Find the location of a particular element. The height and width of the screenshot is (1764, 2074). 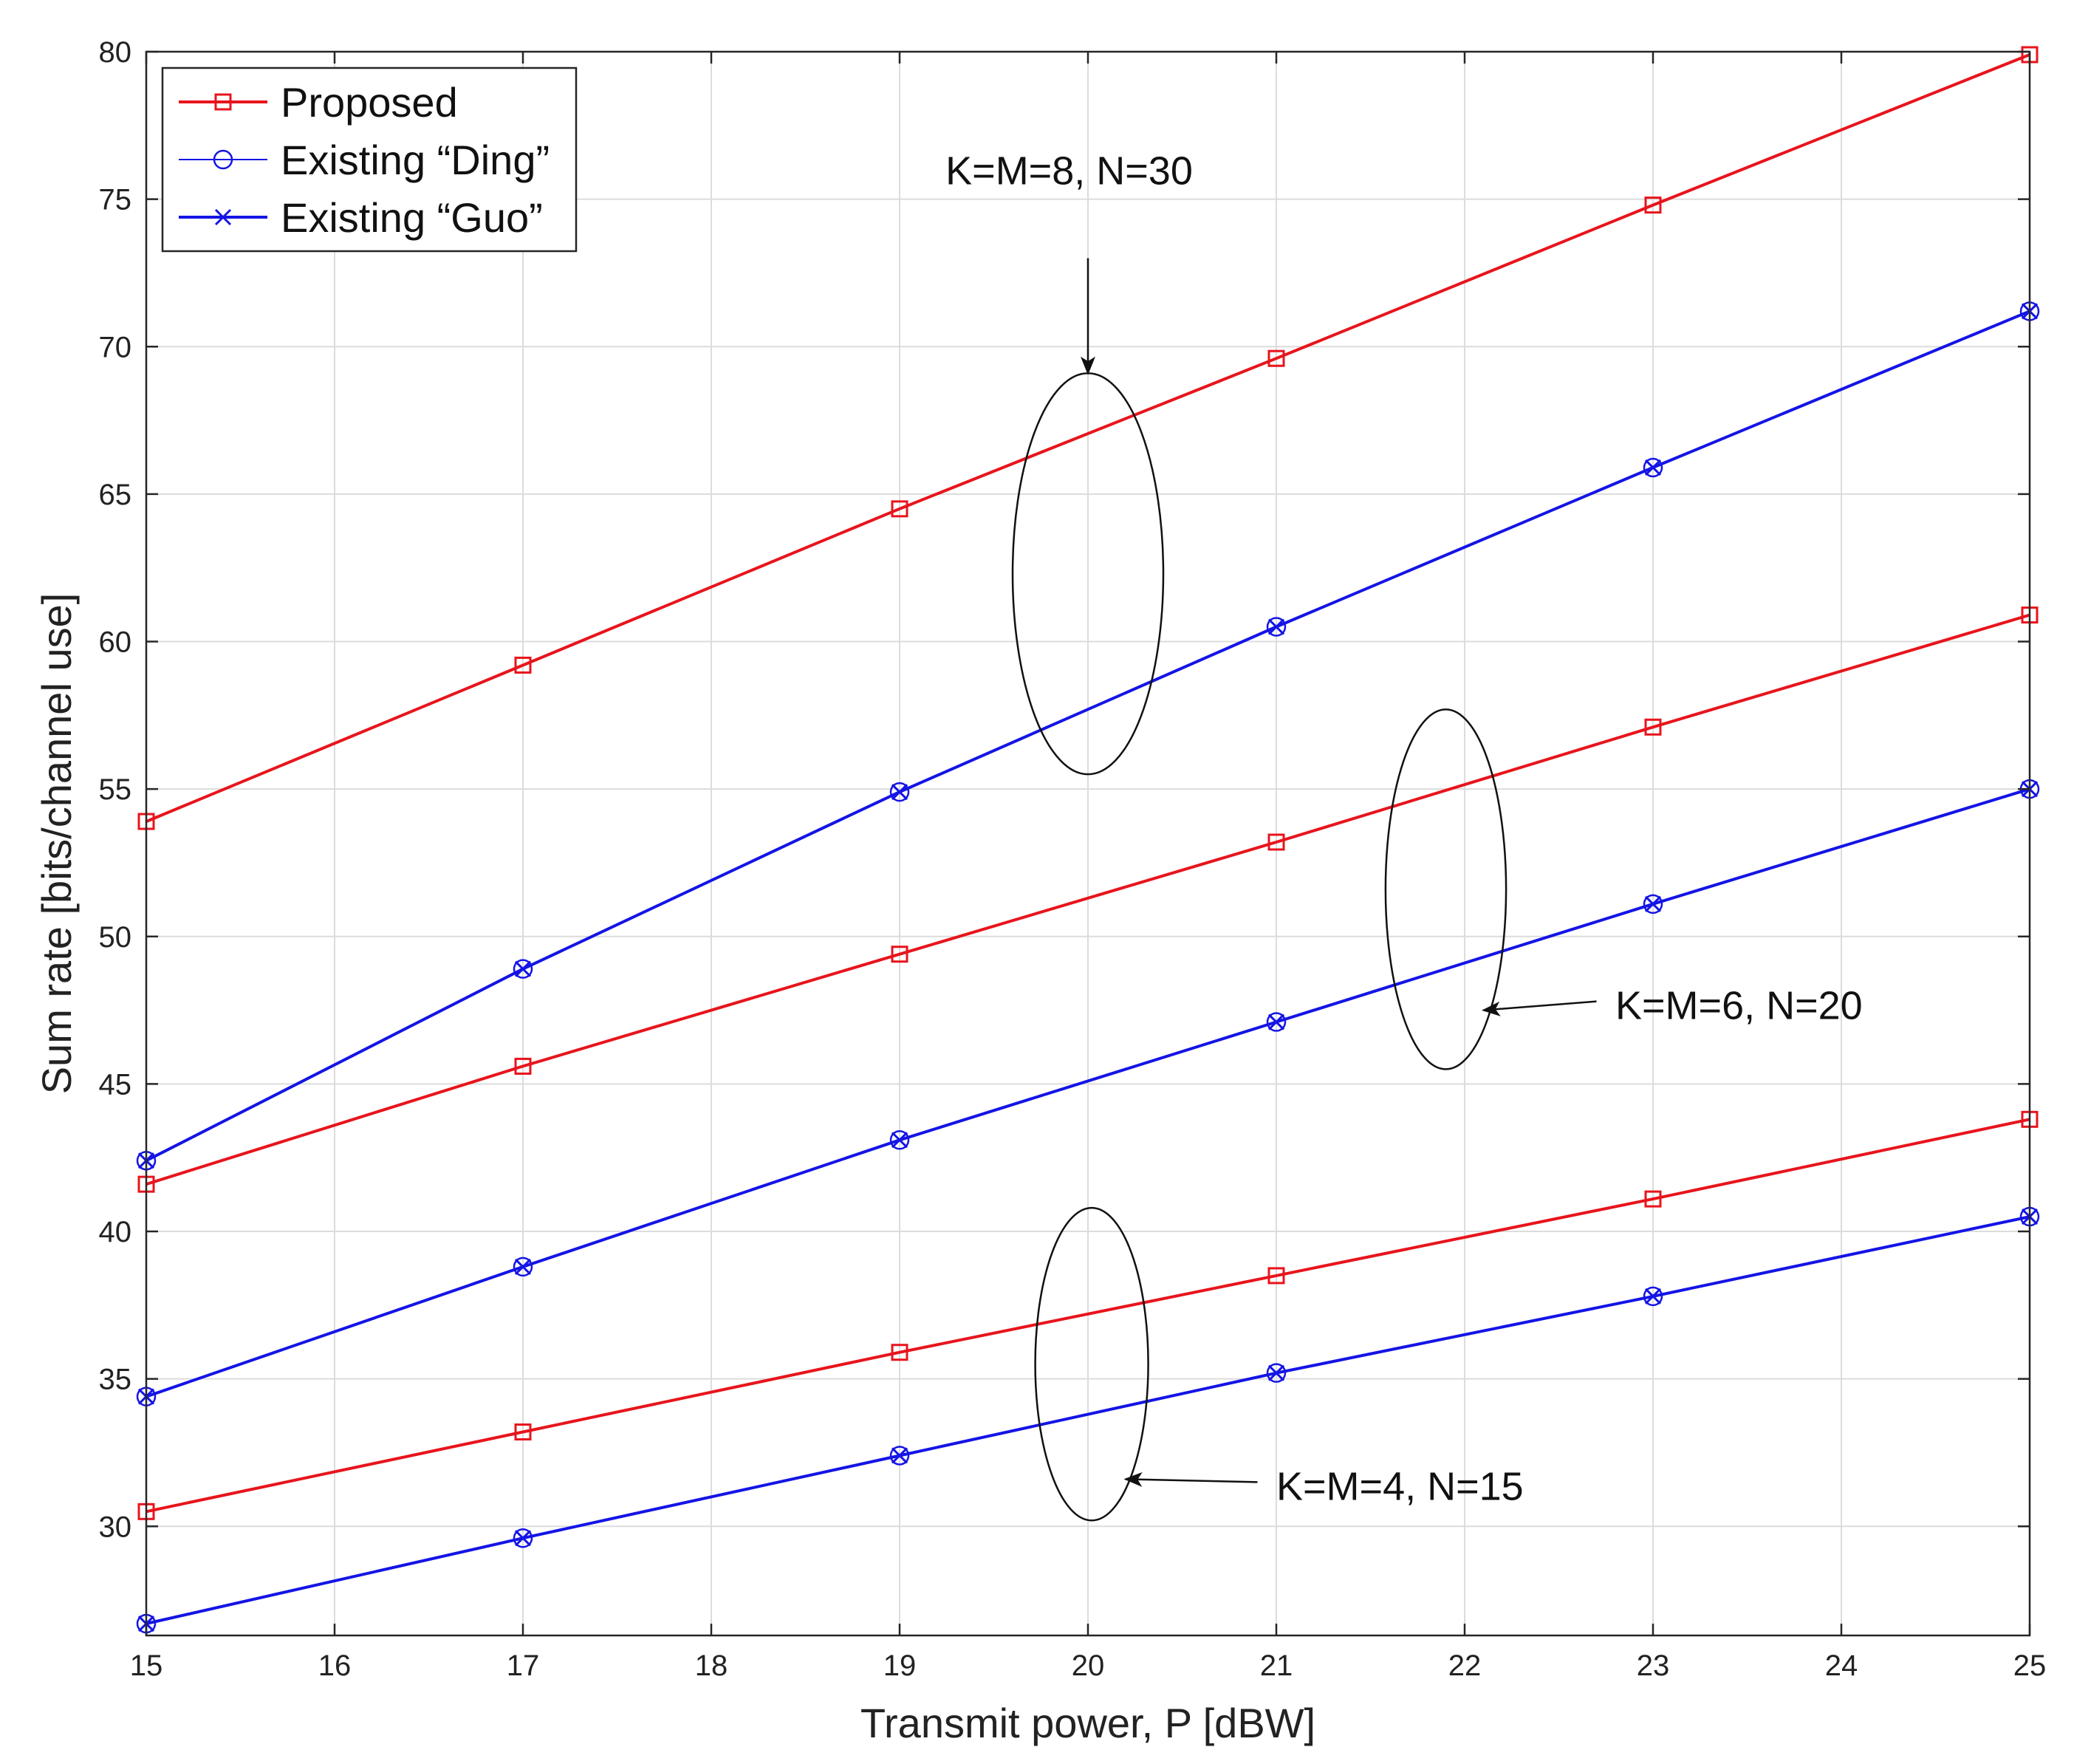

x-axis-label: Transmit power, P [dBW] is located at coordinates (1087, 1723).